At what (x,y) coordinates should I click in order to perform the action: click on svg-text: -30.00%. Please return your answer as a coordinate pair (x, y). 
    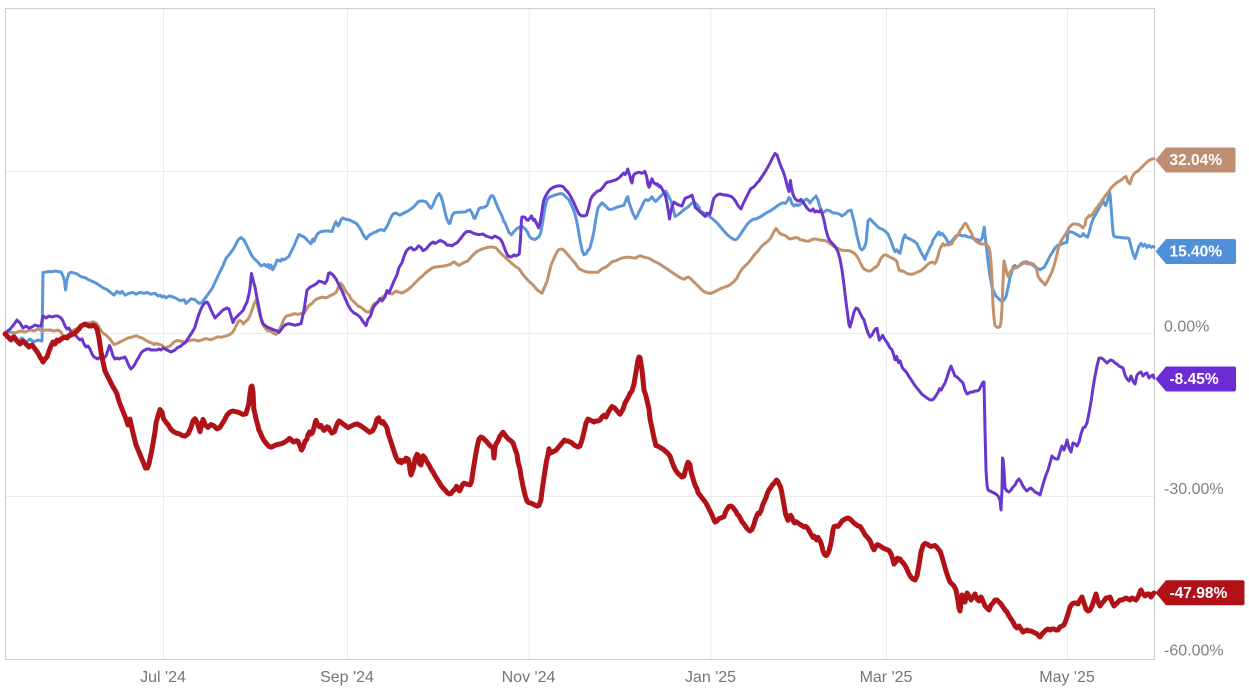
    Looking at the image, I should click on (1194, 489).